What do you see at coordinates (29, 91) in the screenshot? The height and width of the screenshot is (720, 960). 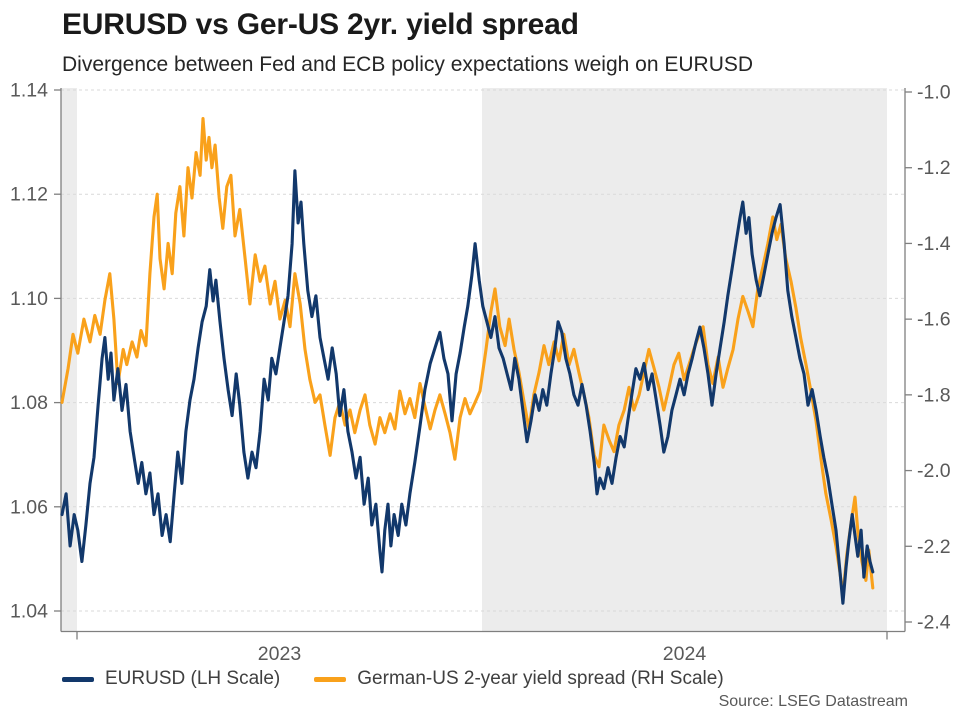 I see `left-axis-tick-label: 1.14` at bounding box center [29, 91].